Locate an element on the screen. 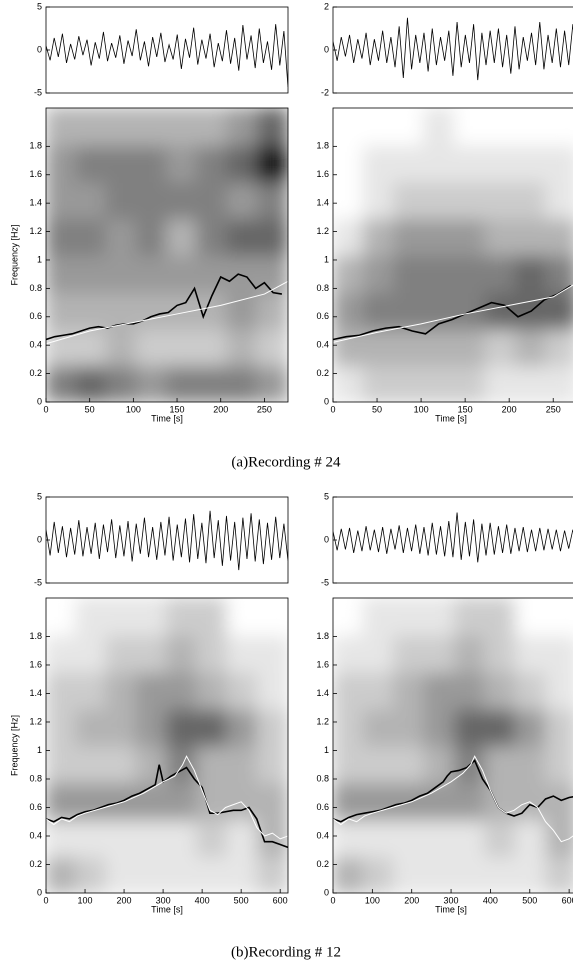 Image resolution: width=573 pixels, height=966 pixels. subplot: -5 0 5 is located at coordinates (161, 539).